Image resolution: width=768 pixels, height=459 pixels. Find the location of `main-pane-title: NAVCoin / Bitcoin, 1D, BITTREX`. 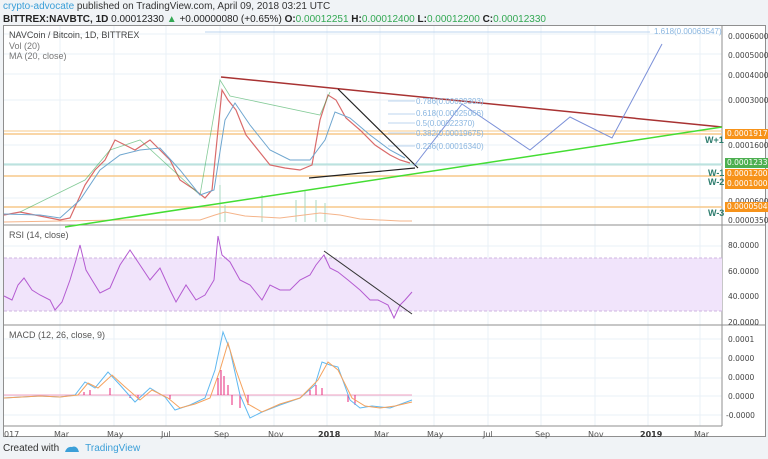

main-pane-title: NAVCoin / Bitcoin, 1D, BITTREX is located at coordinates (74, 35).